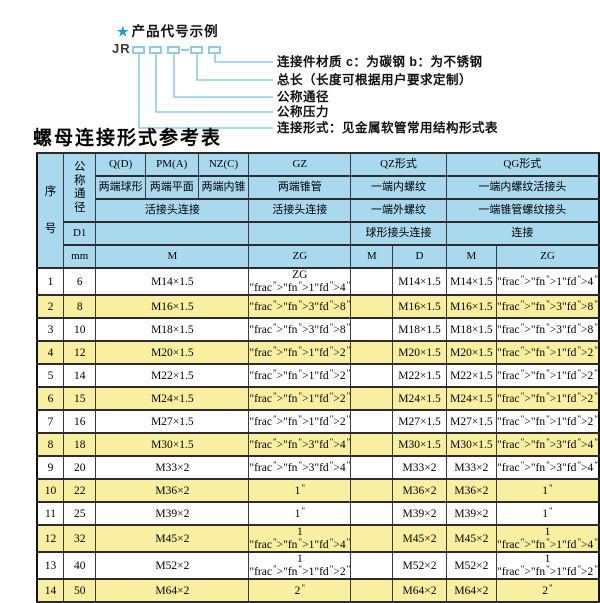 Image resolution: width=600 pixels, height=603 pixels. I want to click on table-cell: M36×2, so click(471, 491).